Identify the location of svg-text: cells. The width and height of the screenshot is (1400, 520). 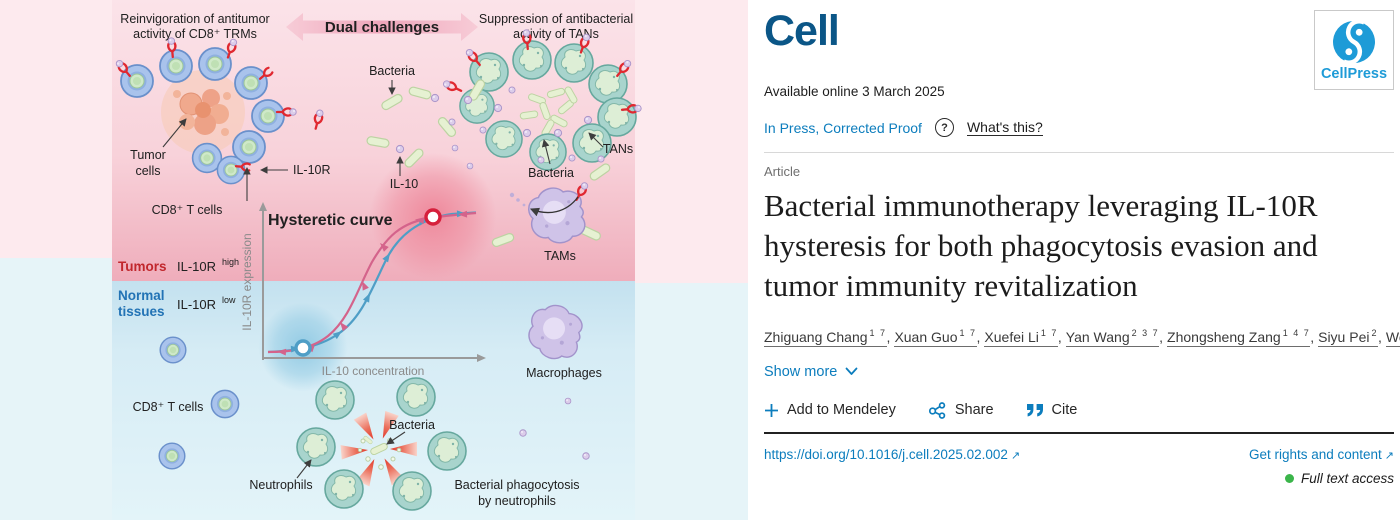
(147, 171).